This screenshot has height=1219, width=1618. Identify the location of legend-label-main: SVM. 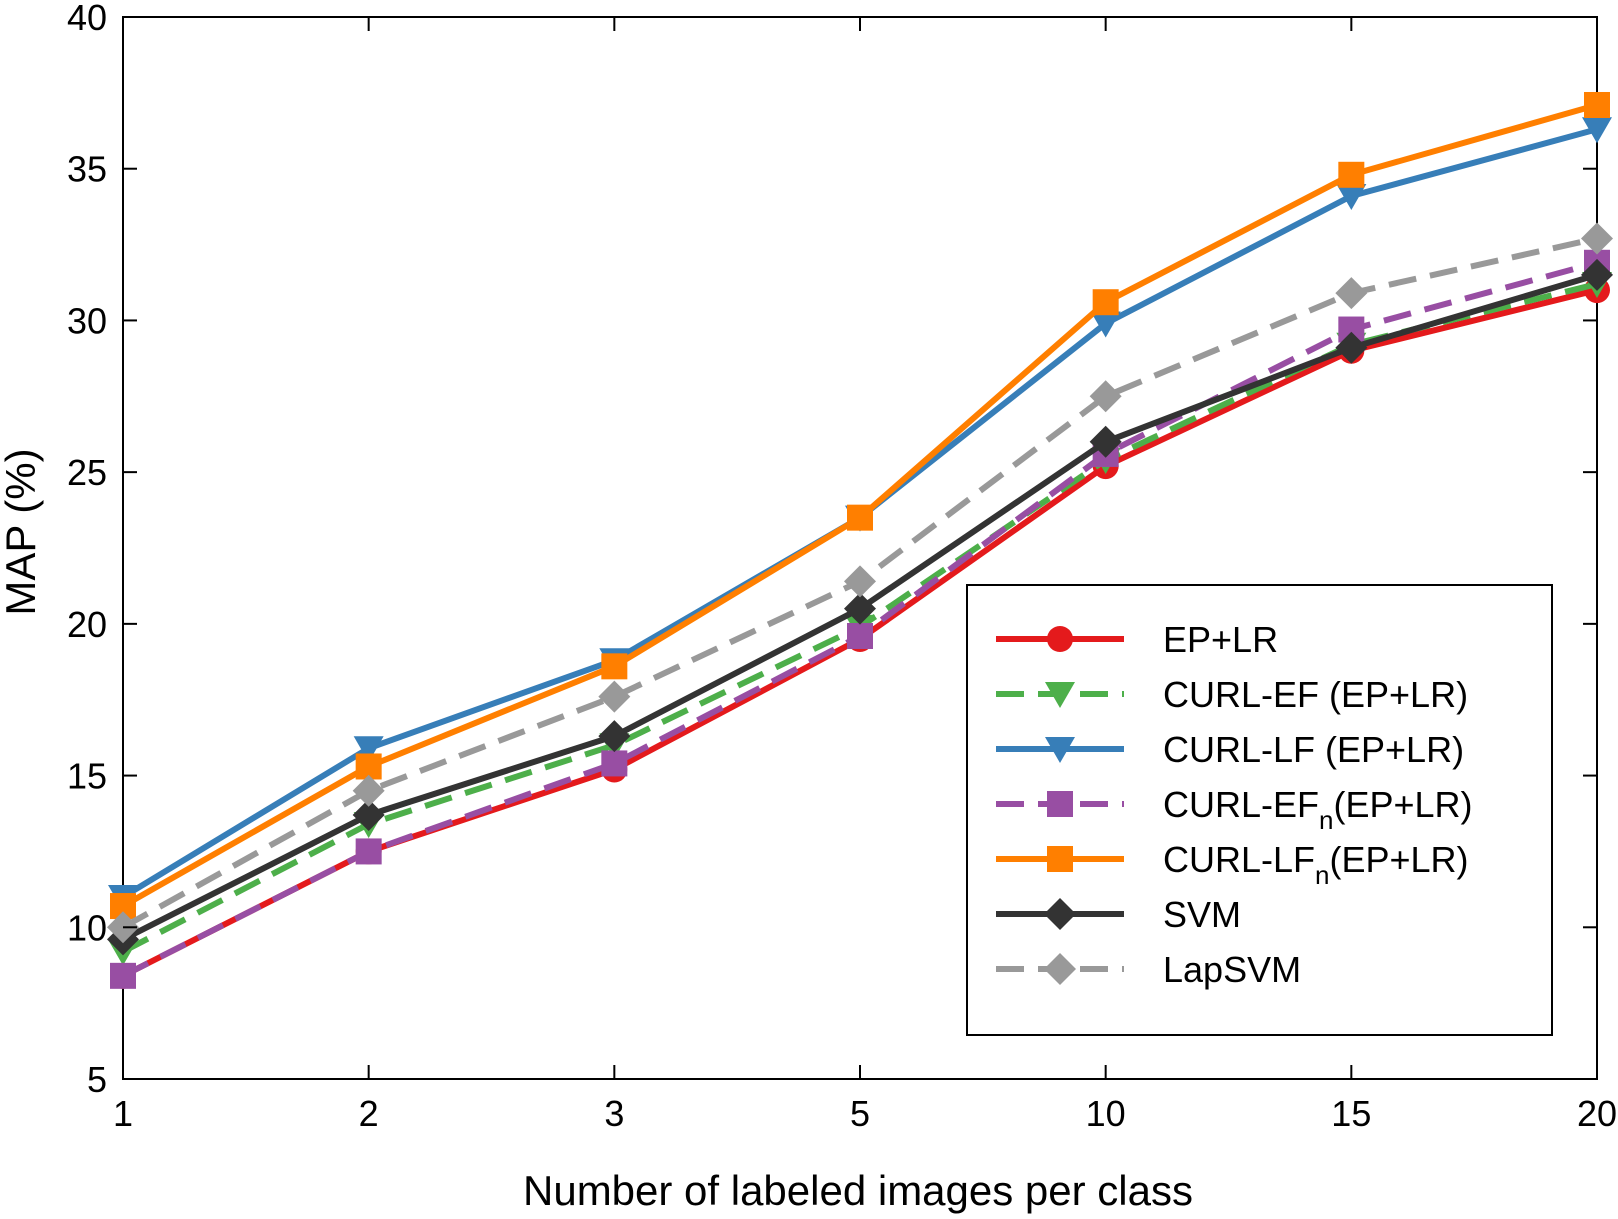
(1202, 914).